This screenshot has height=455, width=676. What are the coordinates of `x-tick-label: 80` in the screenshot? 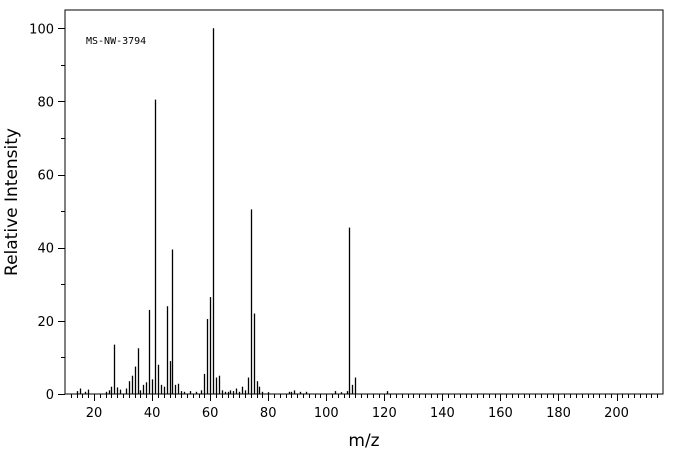 It's located at (268, 413).